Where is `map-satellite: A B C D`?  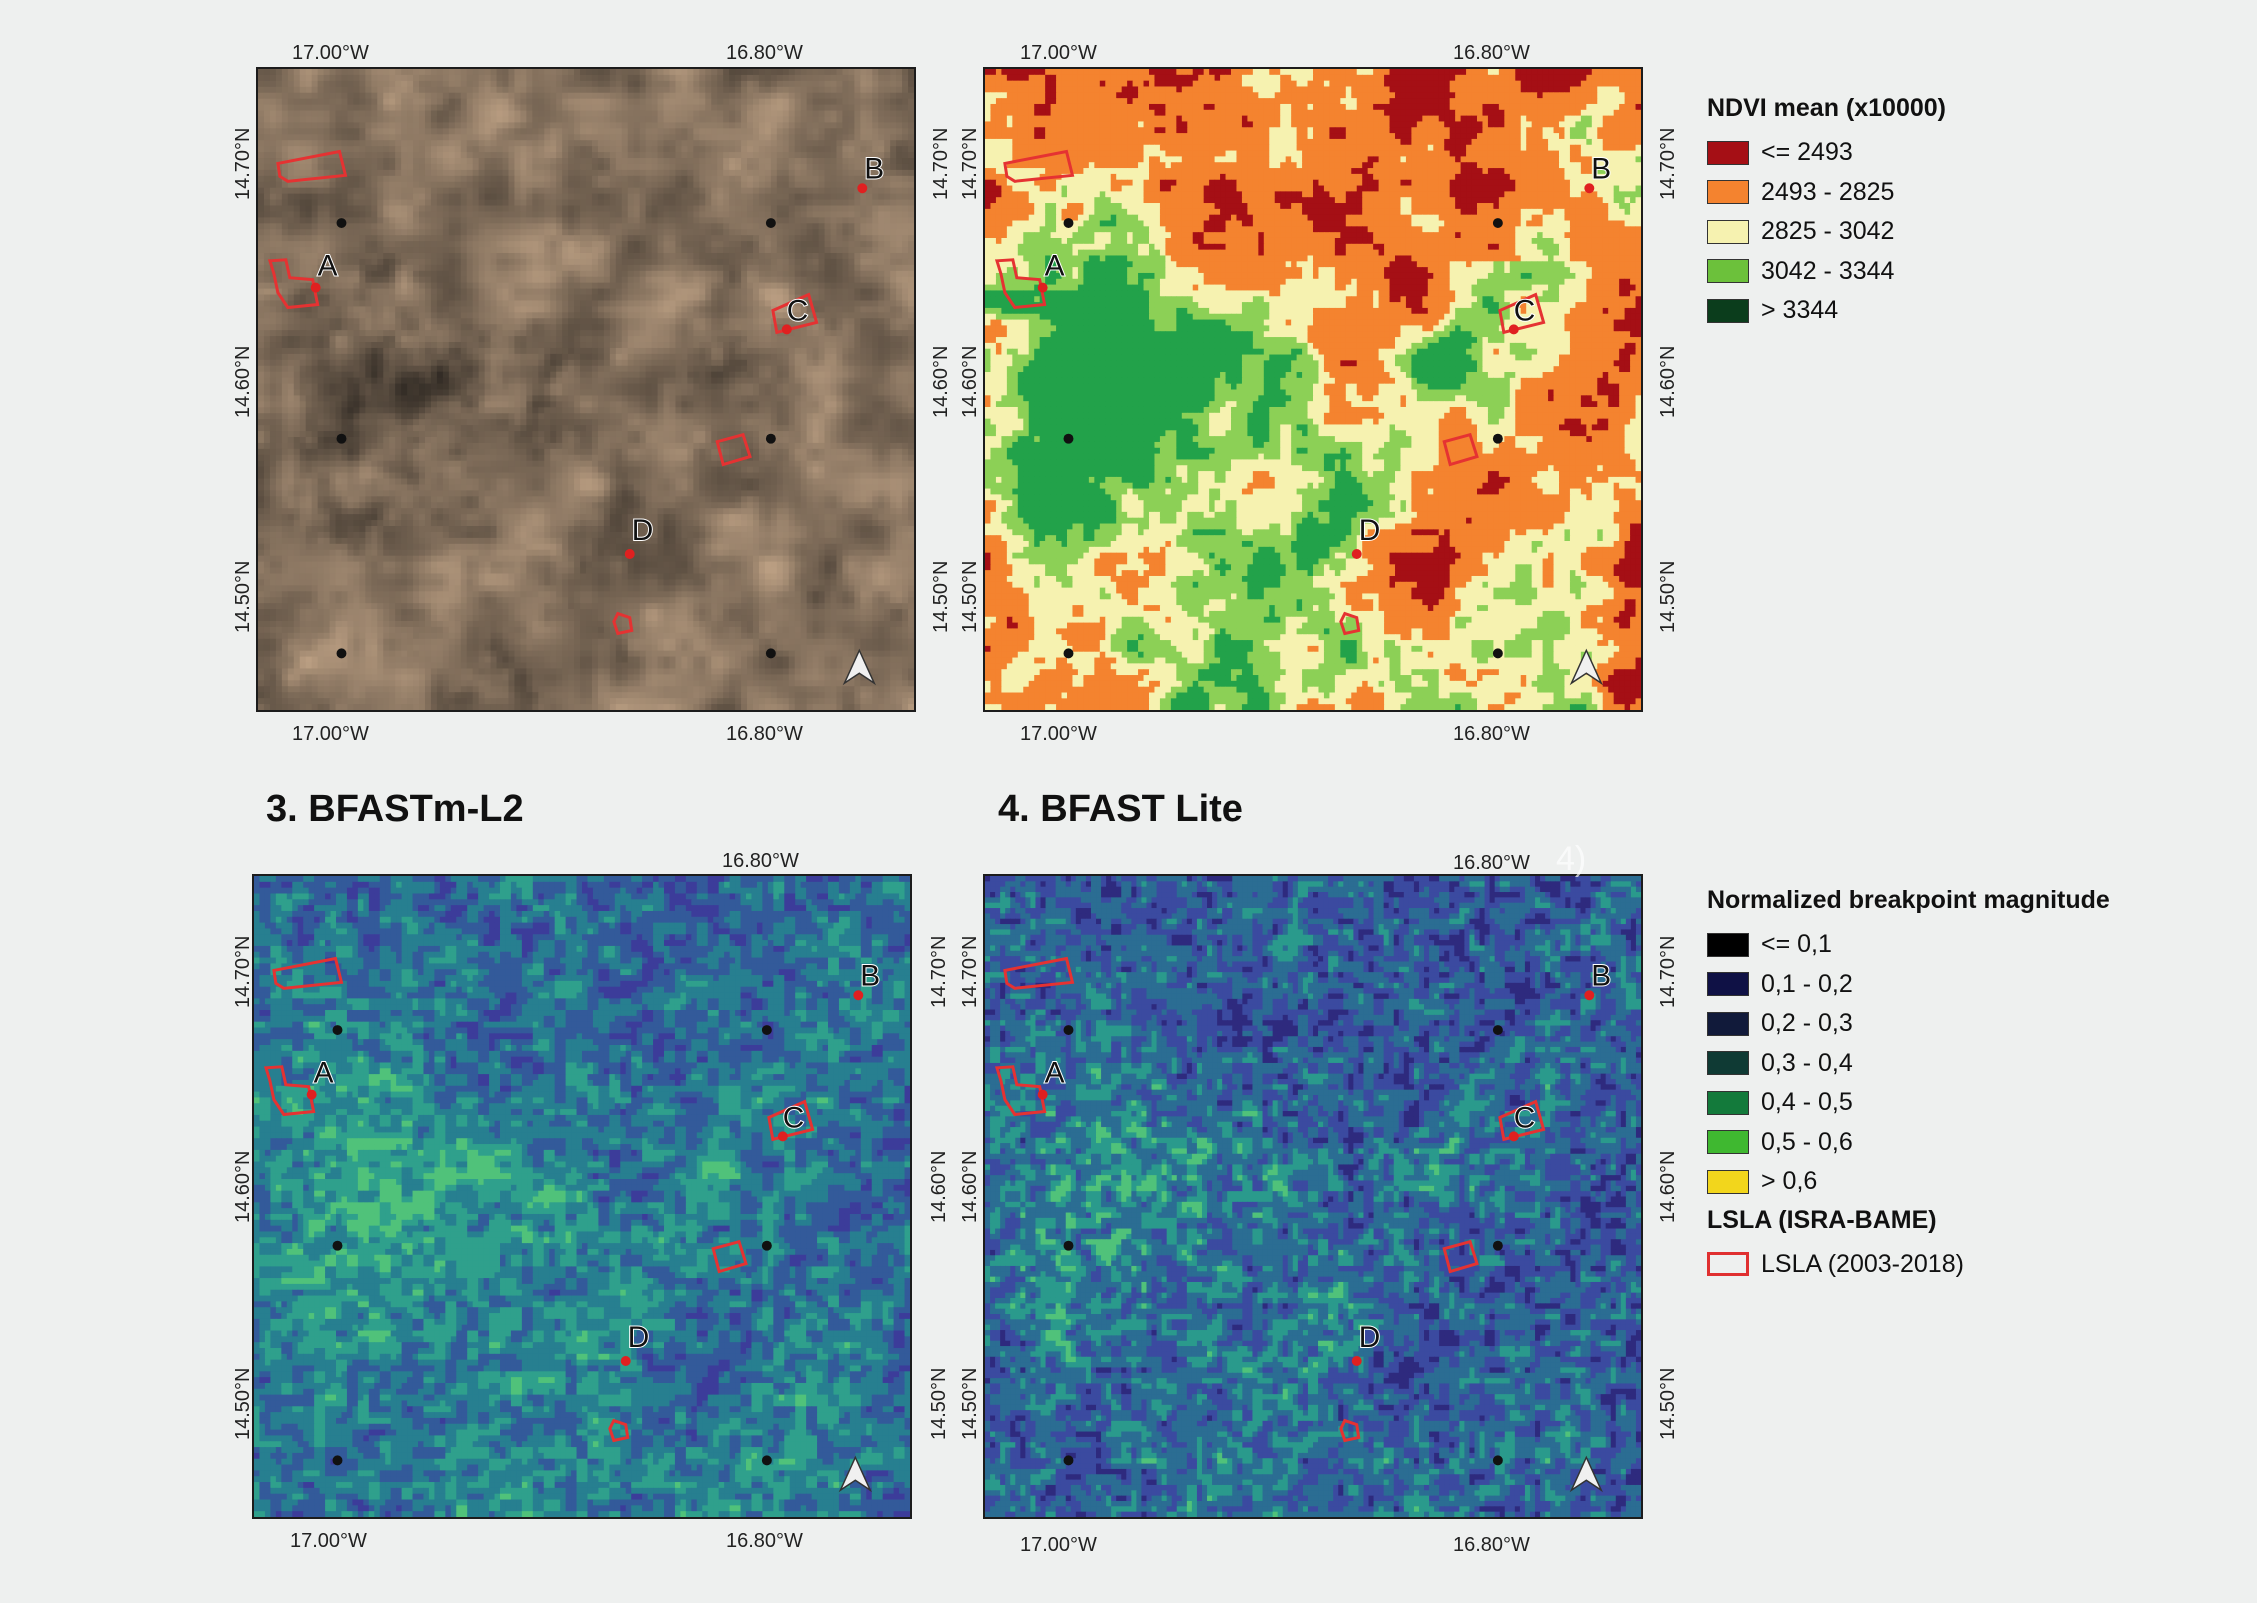 map-satellite: A B C D is located at coordinates (586, 389).